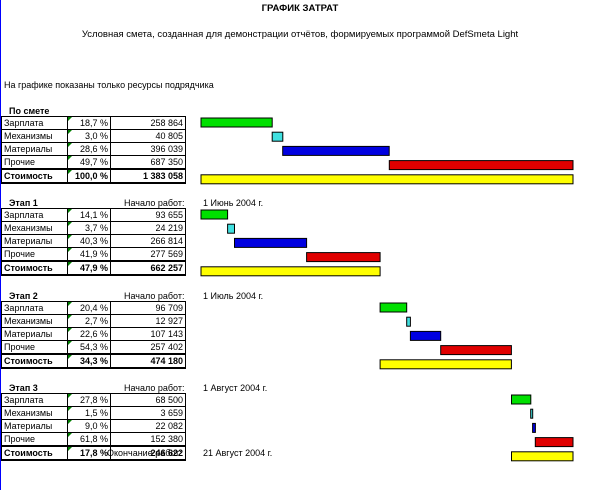 The width and height of the screenshot is (600, 490). I want to click on resource-percent: 28,6 %, so click(89, 149).